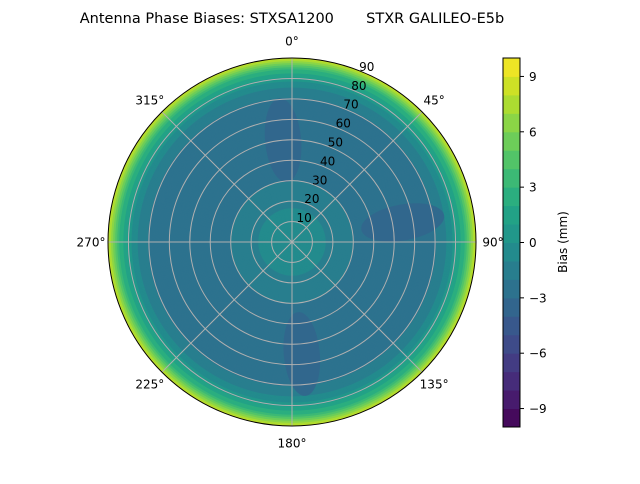 Image resolution: width=640 pixels, height=484 pixels. Describe the element at coordinates (358, 86) in the screenshot. I see `radial-tick-label: 80` at that location.